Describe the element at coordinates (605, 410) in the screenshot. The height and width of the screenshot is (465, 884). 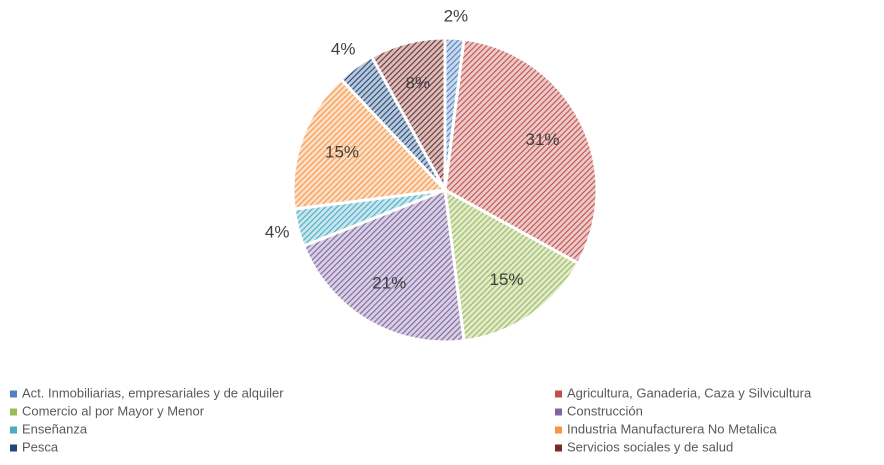
I see `legend-label: Construcción` at that location.